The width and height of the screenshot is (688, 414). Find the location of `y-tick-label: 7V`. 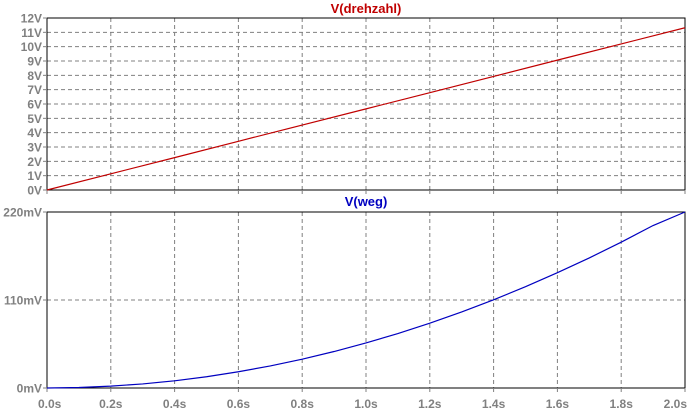

y-tick-label: 7V is located at coordinates (34, 90).